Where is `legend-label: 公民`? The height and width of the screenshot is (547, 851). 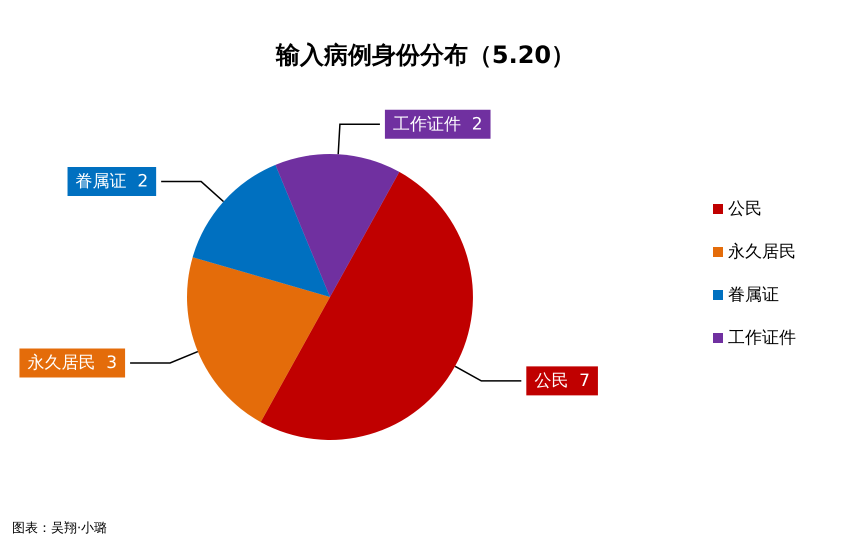 legend-label: 公民 is located at coordinates (745, 209).